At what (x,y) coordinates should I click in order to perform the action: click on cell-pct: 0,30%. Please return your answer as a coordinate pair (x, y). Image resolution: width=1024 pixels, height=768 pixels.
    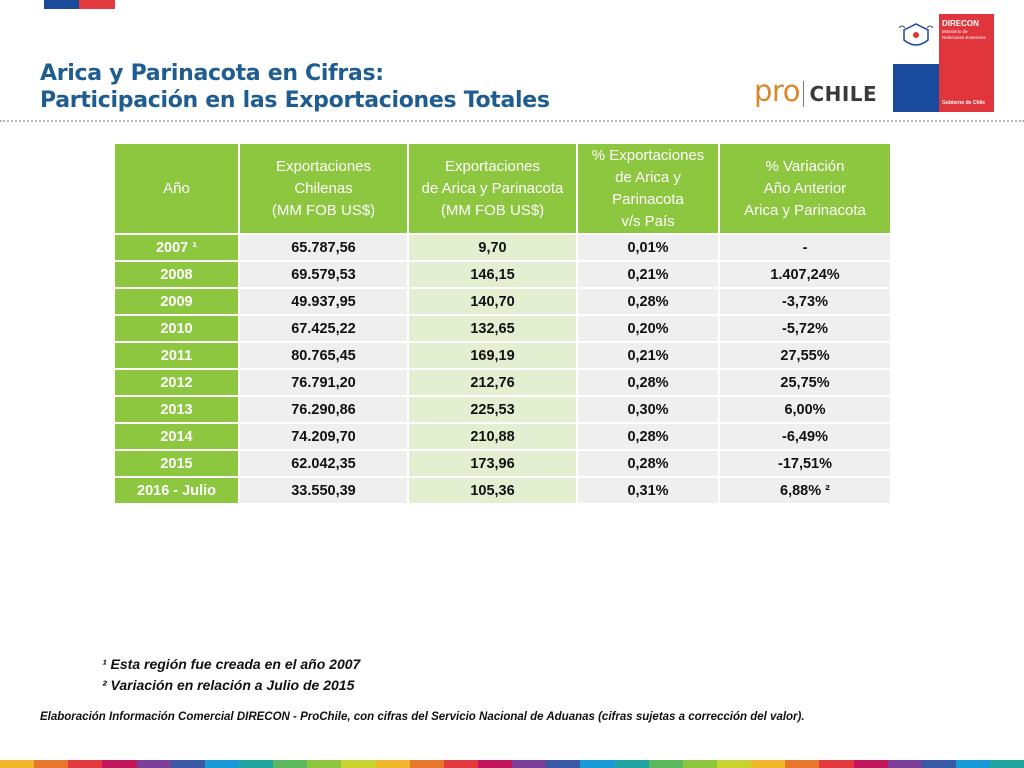
    Looking at the image, I should click on (648, 409).